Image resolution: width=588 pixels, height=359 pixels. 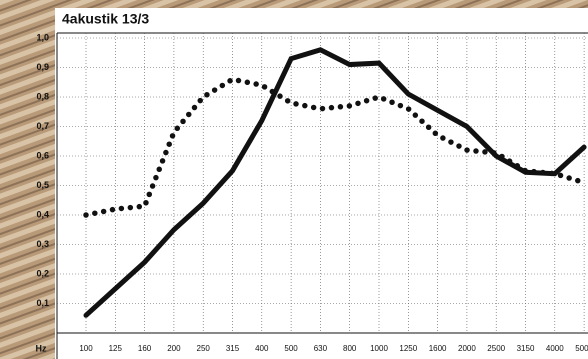 What do you see at coordinates (42, 67) in the screenshot?
I see `y-tick-label: 0,9` at bounding box center [42, 67].